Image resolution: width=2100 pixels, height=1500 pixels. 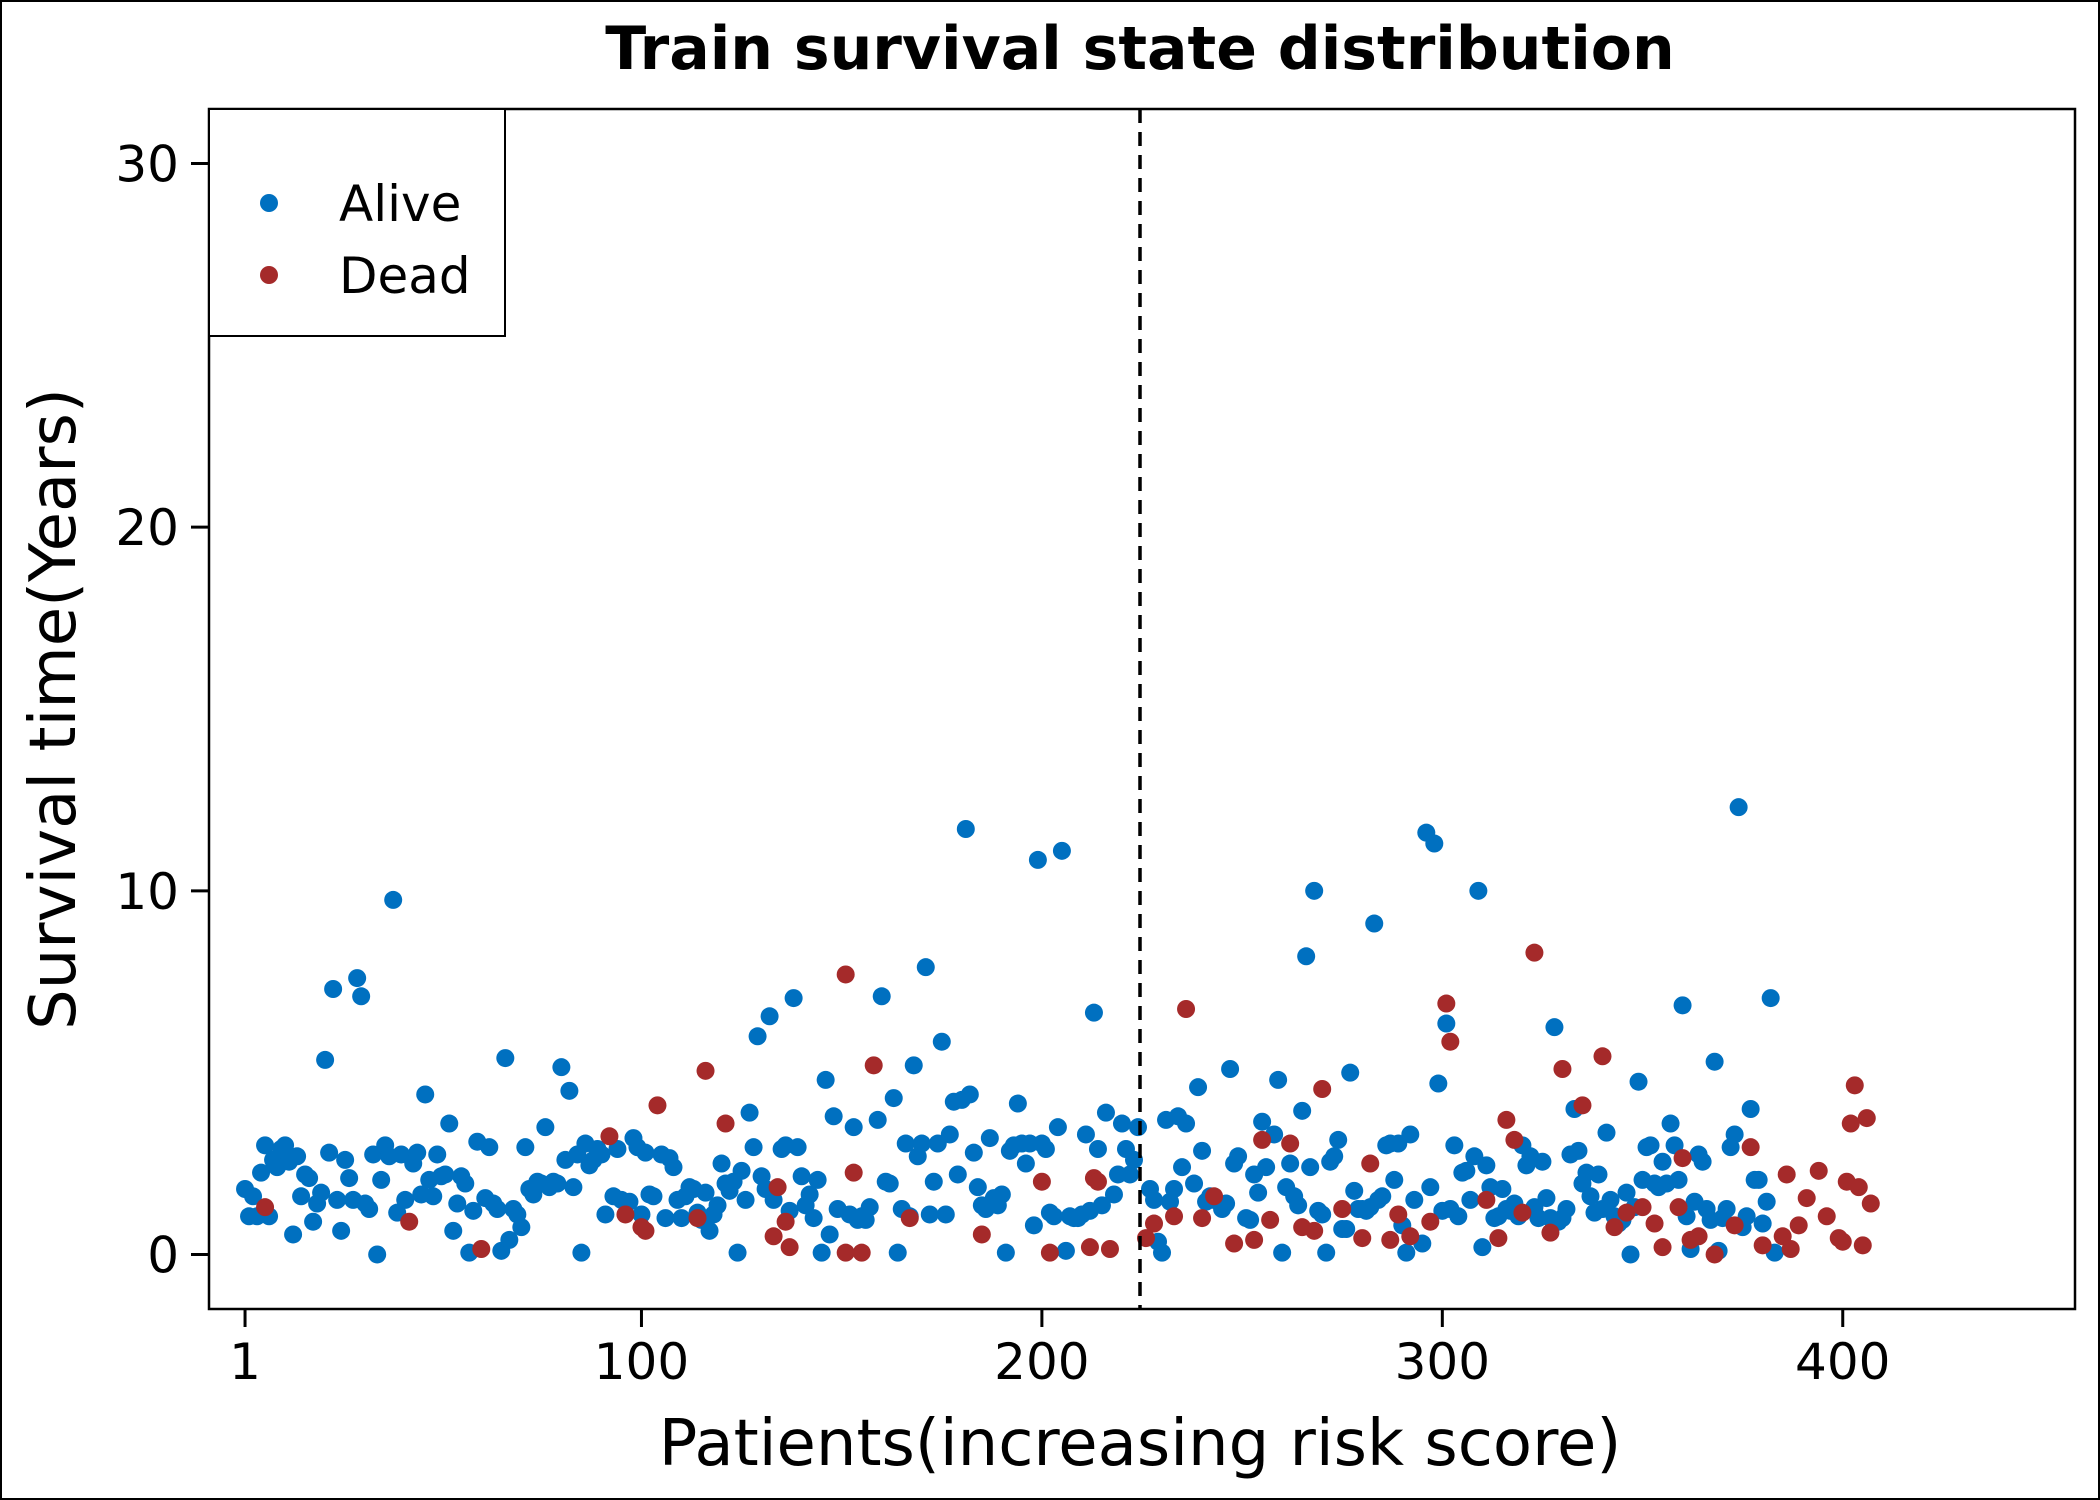 What do you see at coordinates (1842, 1362) in the screenshot?
I see `x-tick-label: 400` at bounding box center [1842, 1362].